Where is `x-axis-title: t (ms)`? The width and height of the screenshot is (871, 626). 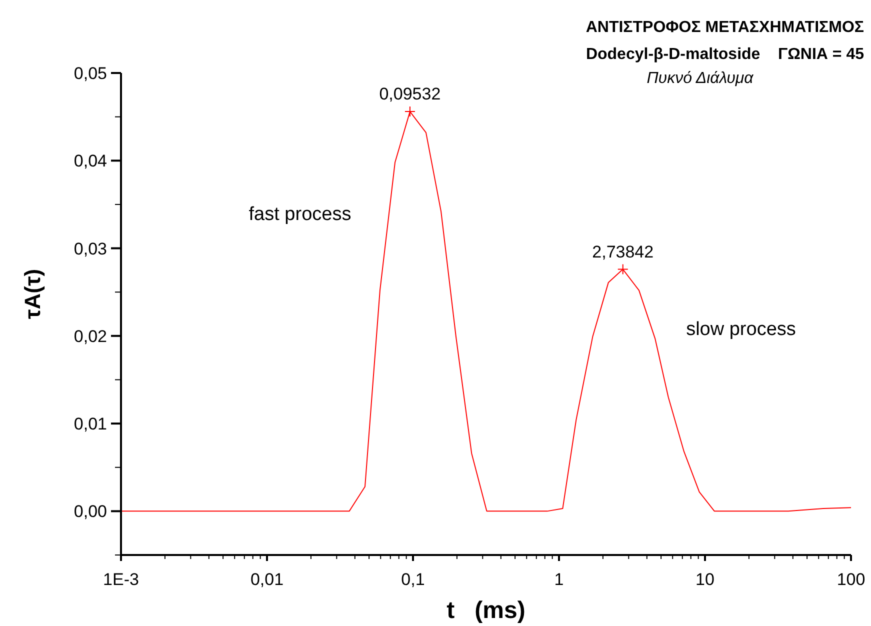
x-axis-title: t (ms) is located at coordinates (486, 610).